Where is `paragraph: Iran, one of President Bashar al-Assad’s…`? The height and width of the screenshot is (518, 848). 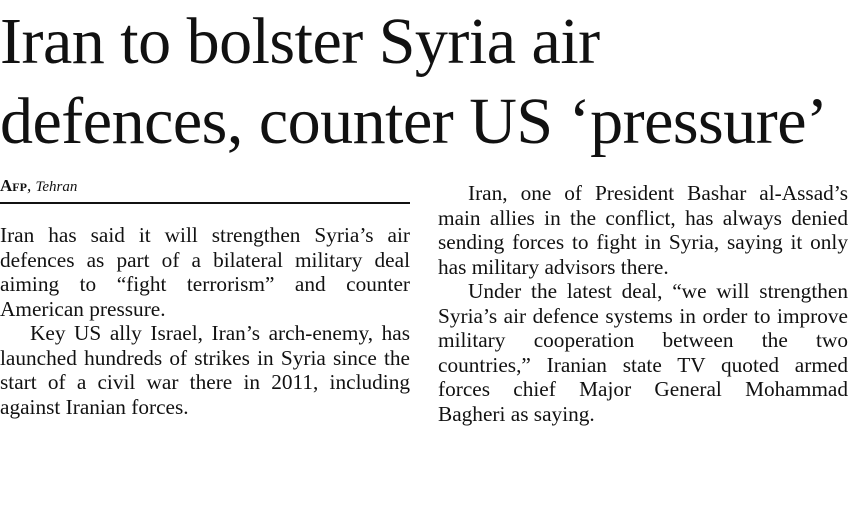
paragraph: Iran, one of President Bashar al-Assad’s… is located at coordinates (643, 230).